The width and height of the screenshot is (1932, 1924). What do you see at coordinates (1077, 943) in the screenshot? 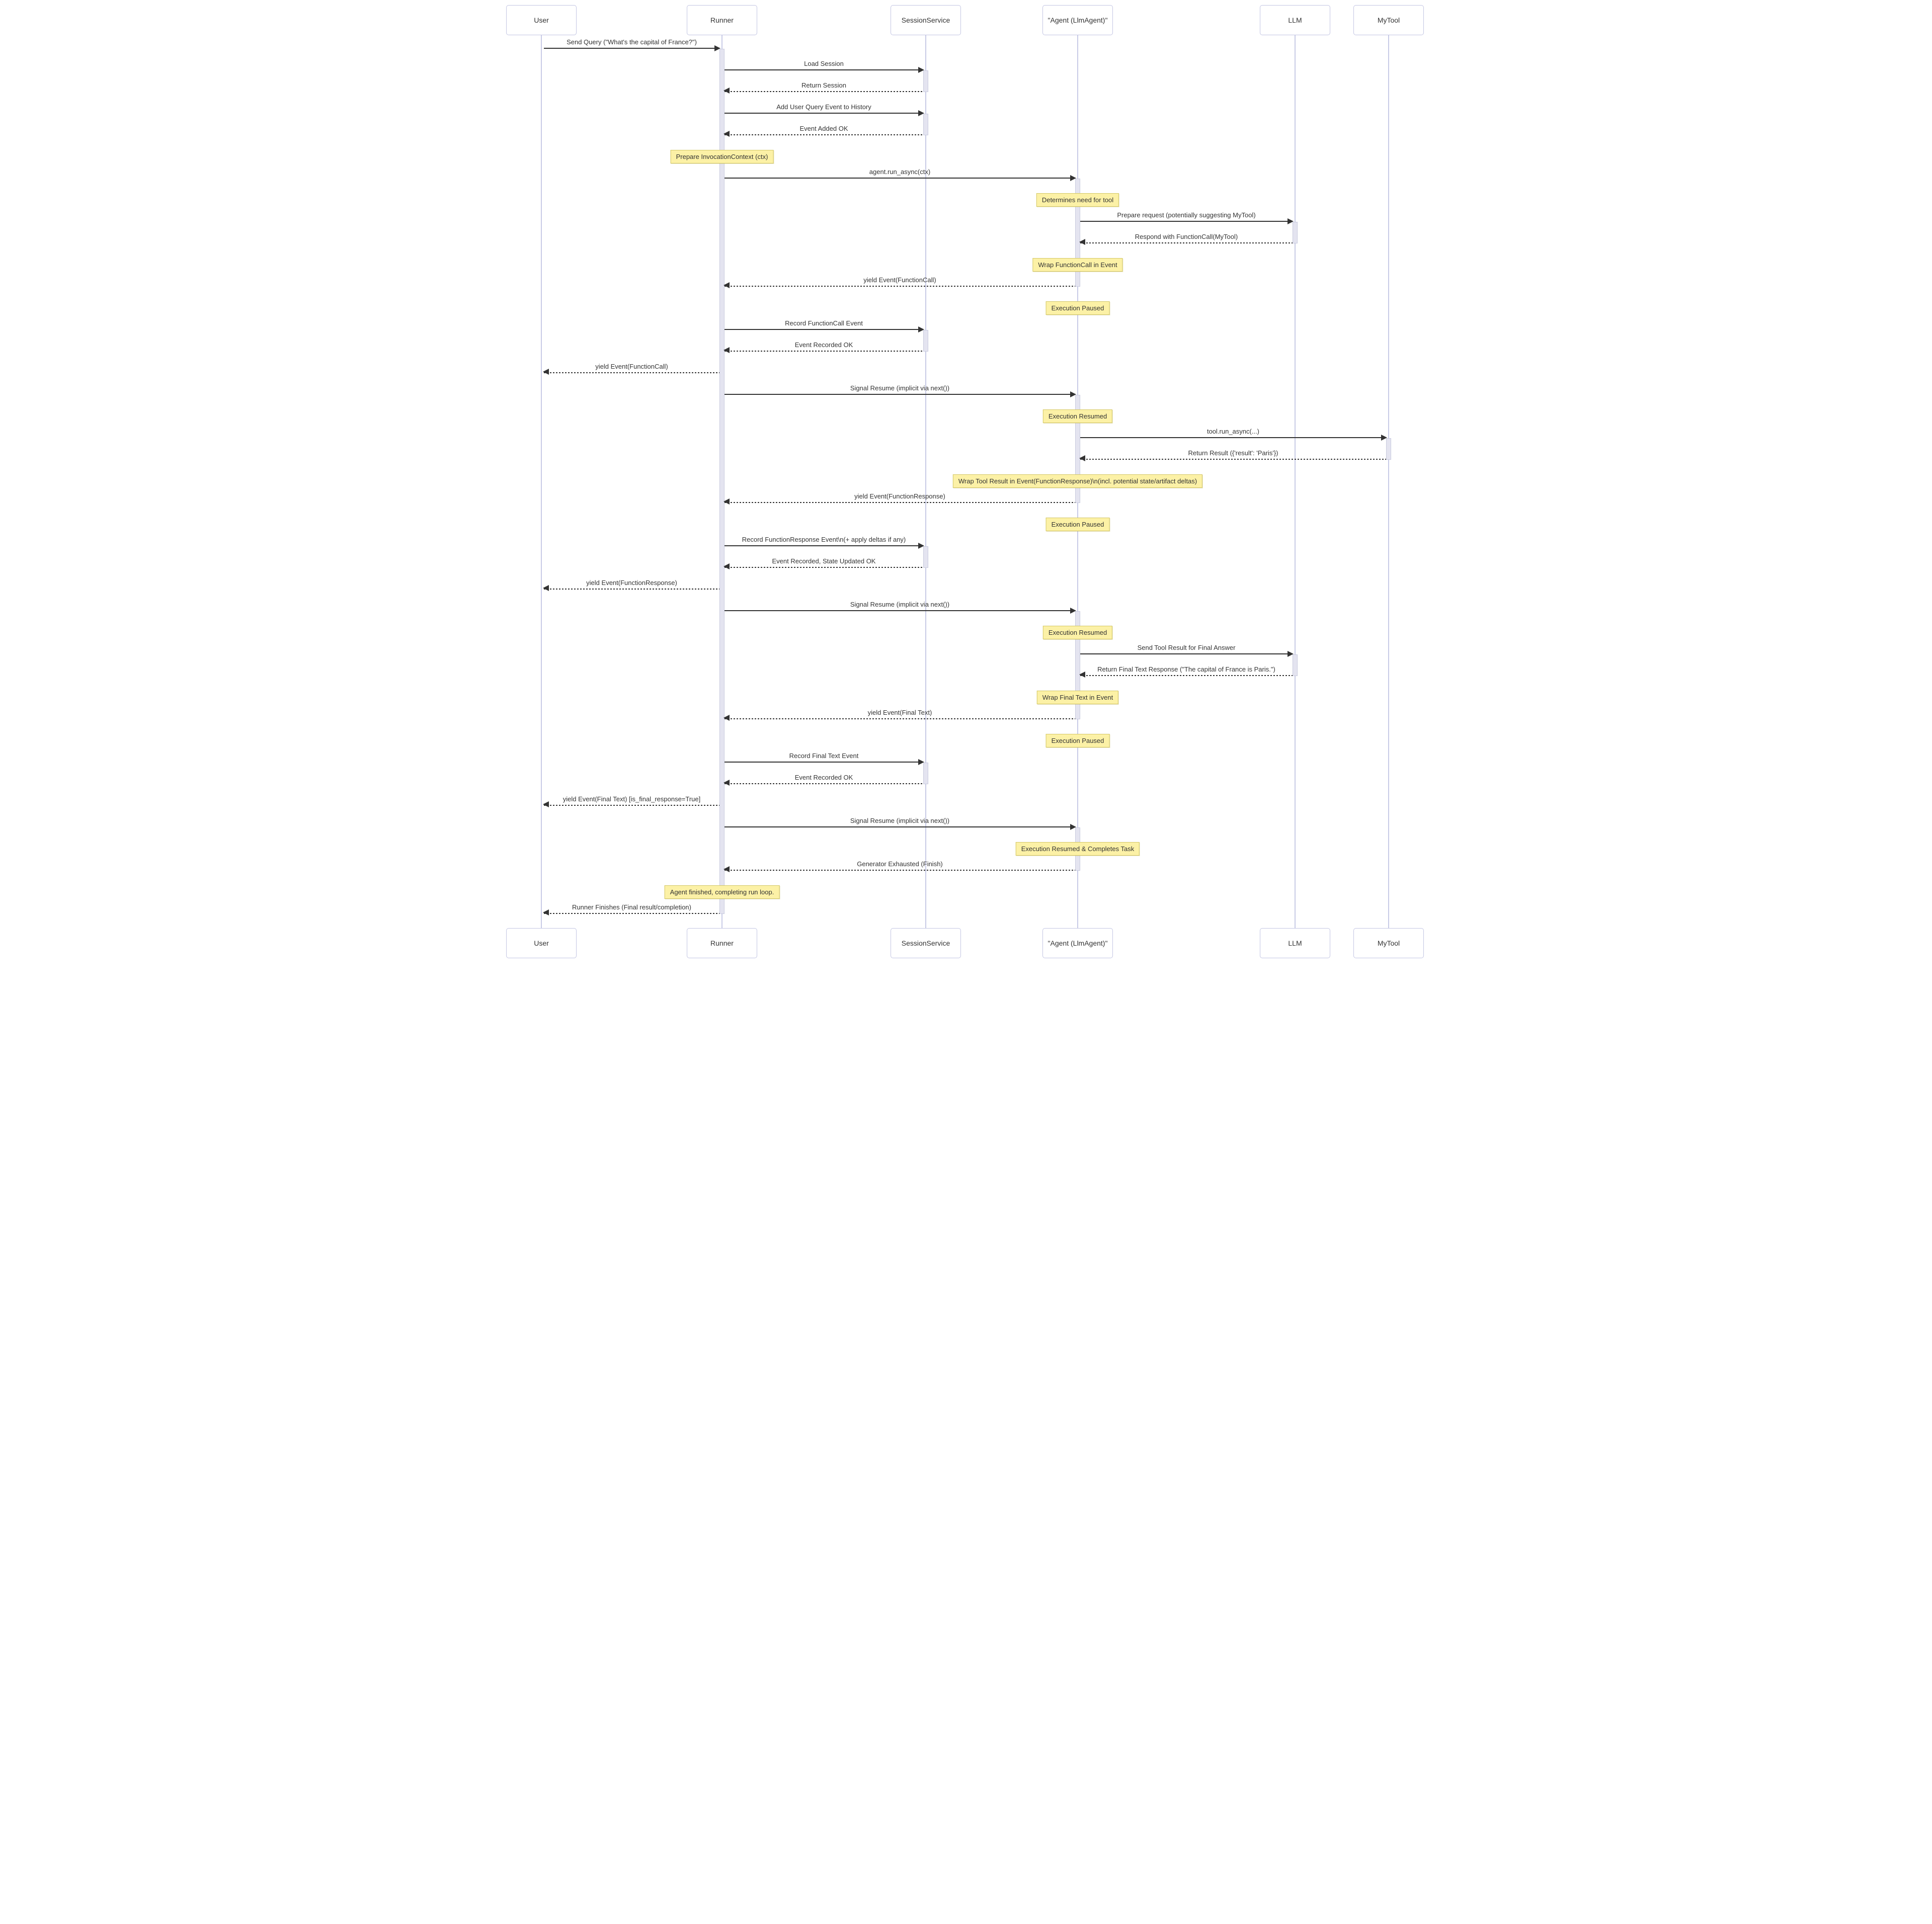
I see `participant-agent-bottom: "Agent (LlmAgent)"` at bounding box center [1077, 943].